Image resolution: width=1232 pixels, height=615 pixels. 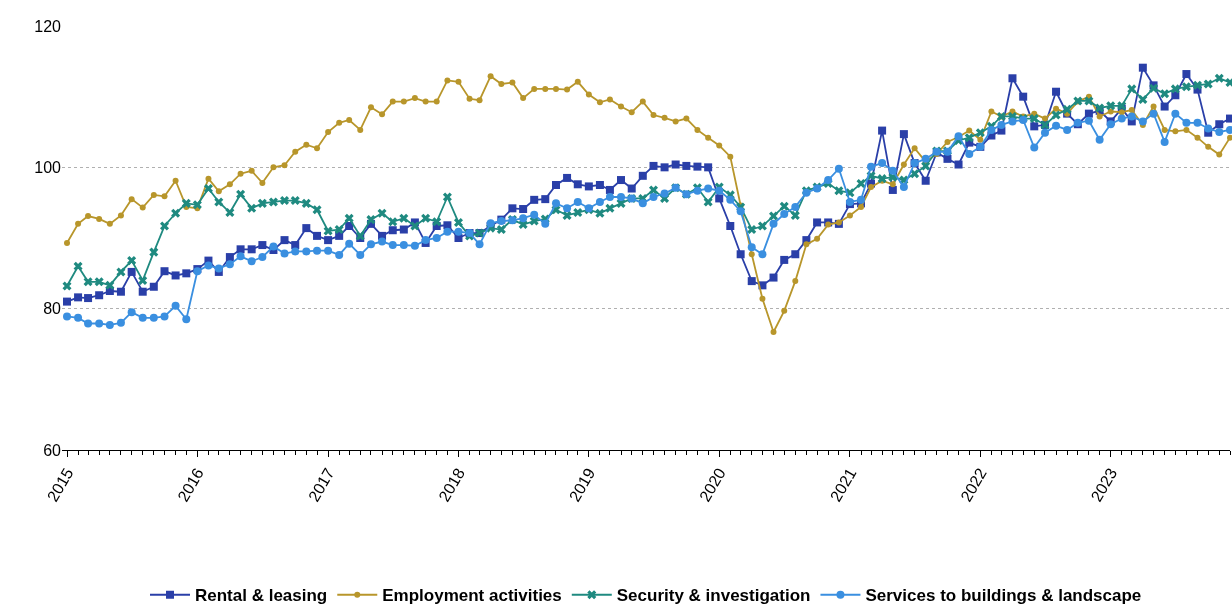 I want to click on legend-label: Rental & leasing, so click(x=261, y=596).